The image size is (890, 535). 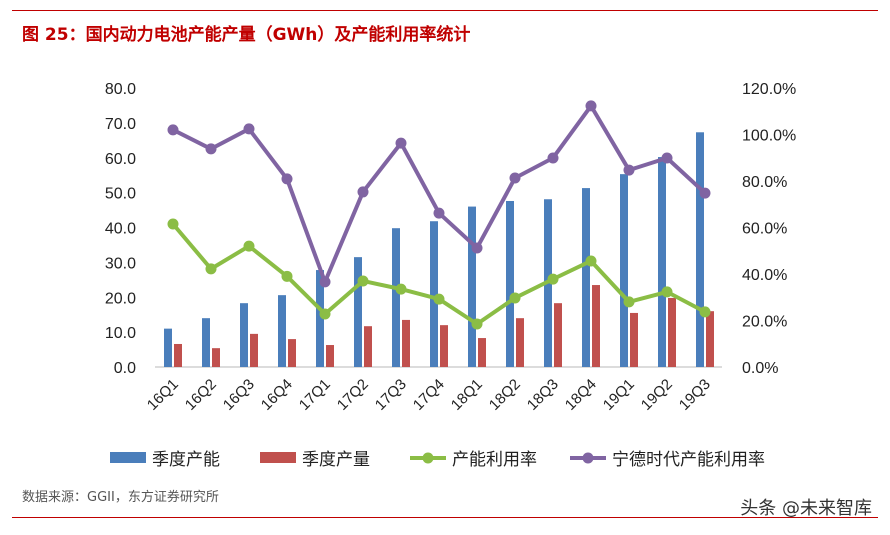 What do you see at coordinates (505, 395) in the screenshot?
I see `x-tick-label: 18Q2` at bounding box center [505, 395].